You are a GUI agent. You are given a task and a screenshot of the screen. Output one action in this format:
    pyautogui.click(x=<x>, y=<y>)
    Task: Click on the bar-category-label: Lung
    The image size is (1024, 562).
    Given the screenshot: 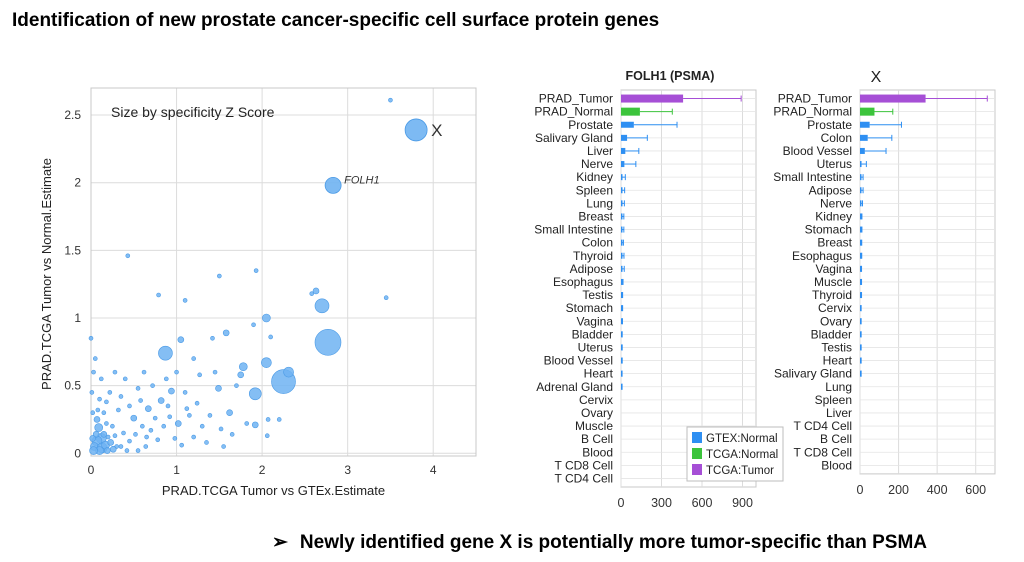 What is the action you would take?
    pyautogui.click(x=838, y=387)
    